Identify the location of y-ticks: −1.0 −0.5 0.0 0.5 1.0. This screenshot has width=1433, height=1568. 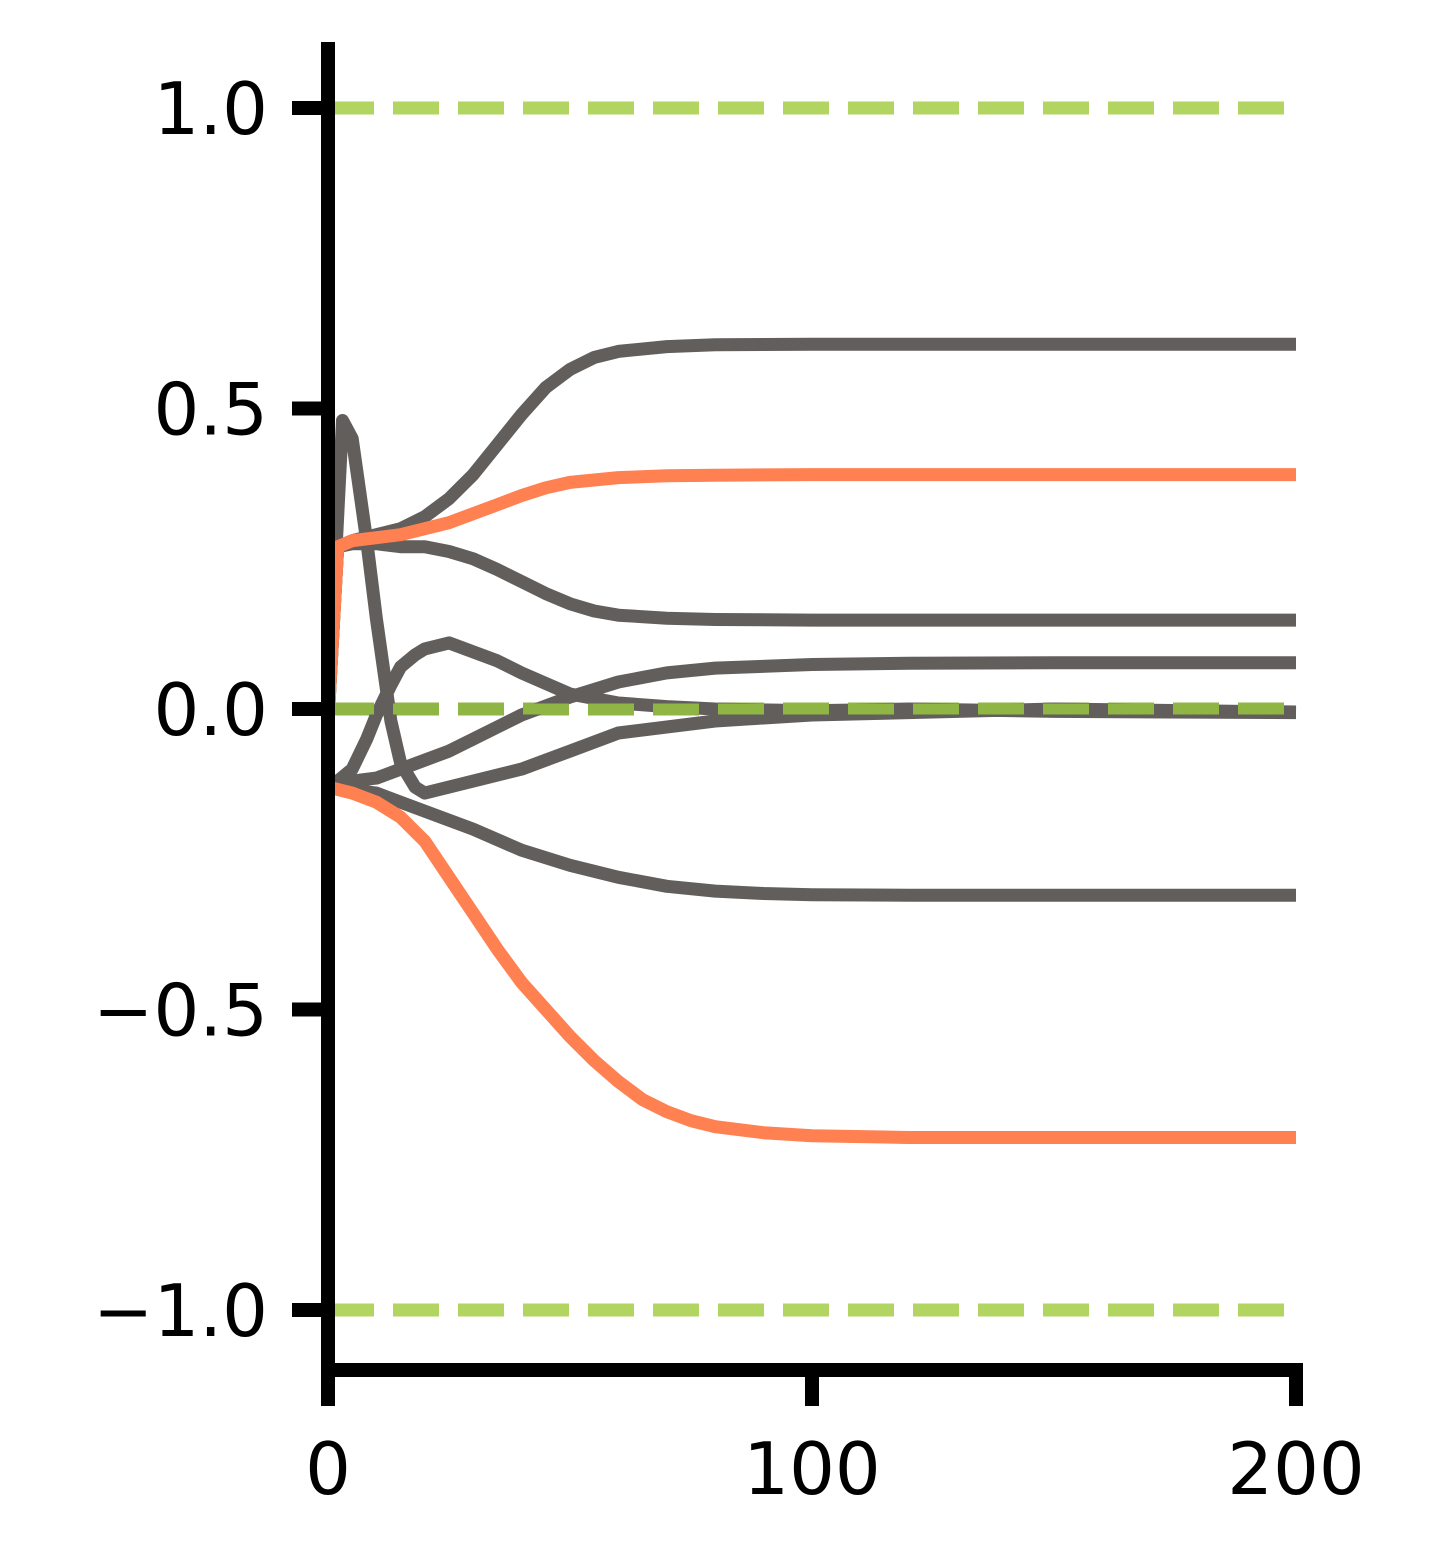
(210, 710).